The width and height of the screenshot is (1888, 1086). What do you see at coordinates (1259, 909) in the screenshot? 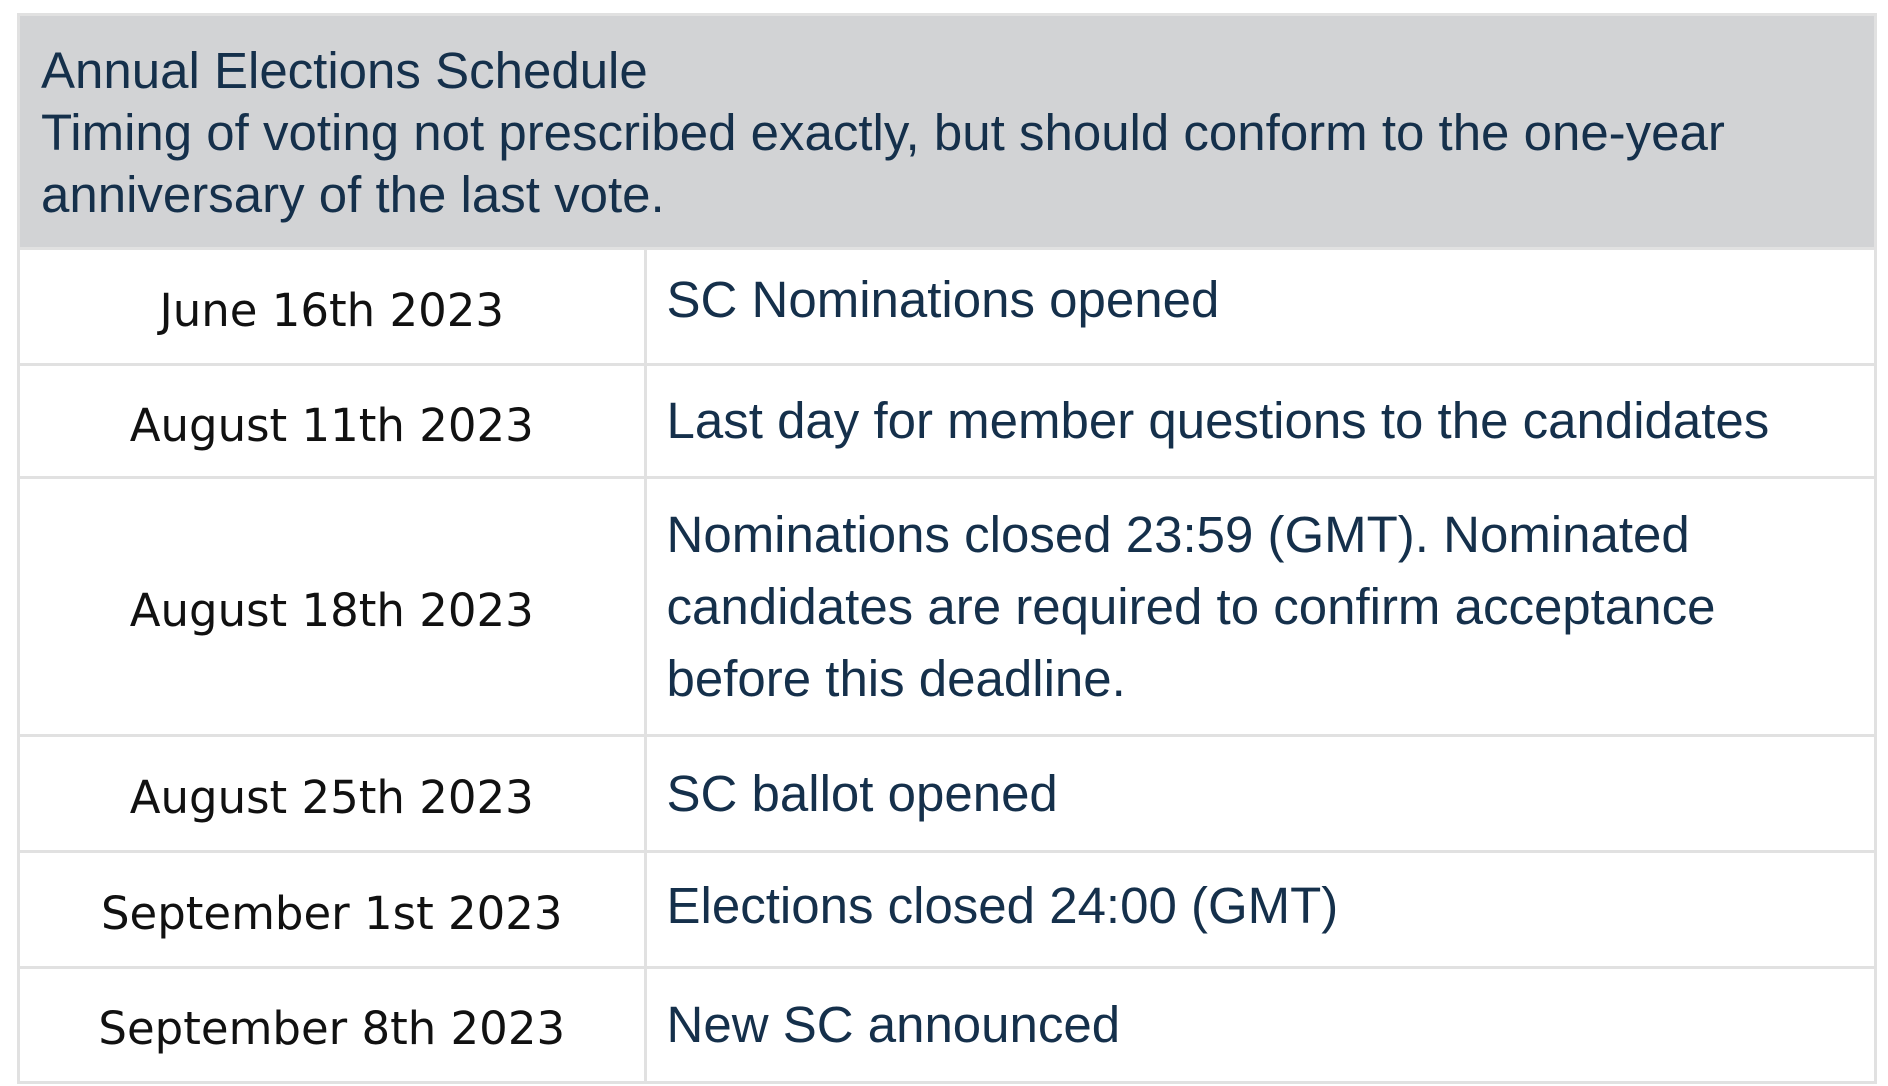
I see `row-event: Elections closed 24:00 (GMT)` at bounding box center [1259, 909].